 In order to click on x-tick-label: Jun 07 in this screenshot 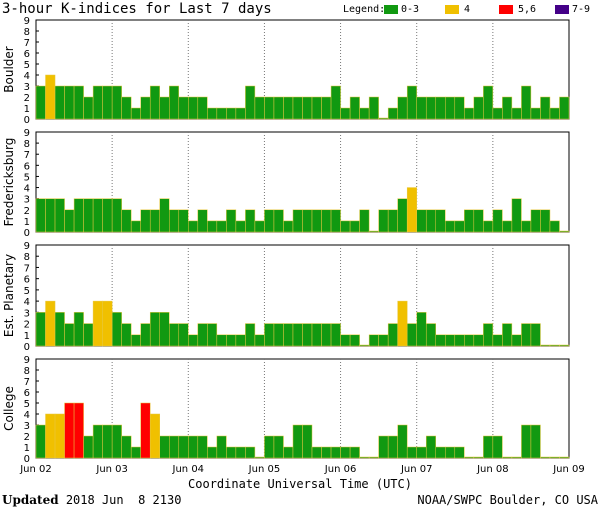, I will do `click(416, 469)`.